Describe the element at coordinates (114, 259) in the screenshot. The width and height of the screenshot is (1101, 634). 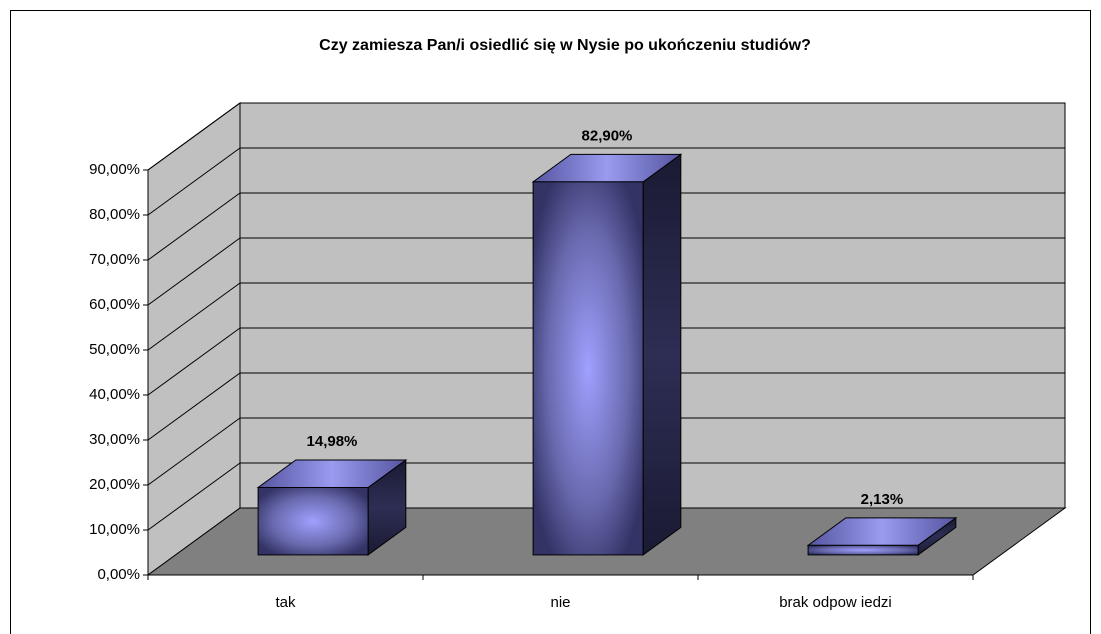
I see `y-tick-label: 70,00%` at that location.